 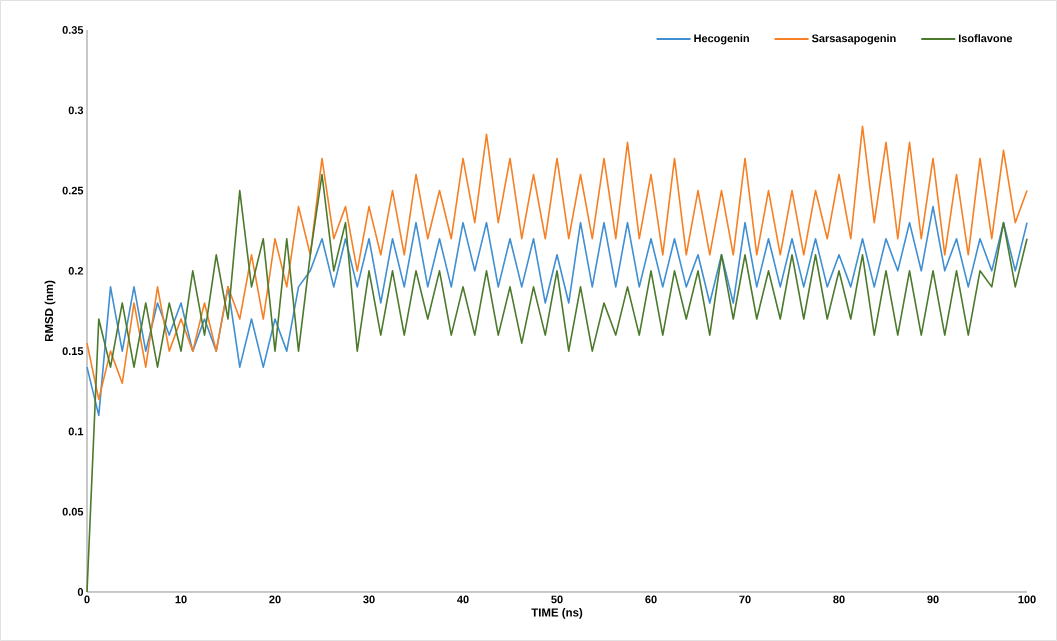 What do you see at coordinates (463, 599) in the screenshot?
I see `x-tick-label: 40` at bounding box center [463, 599].